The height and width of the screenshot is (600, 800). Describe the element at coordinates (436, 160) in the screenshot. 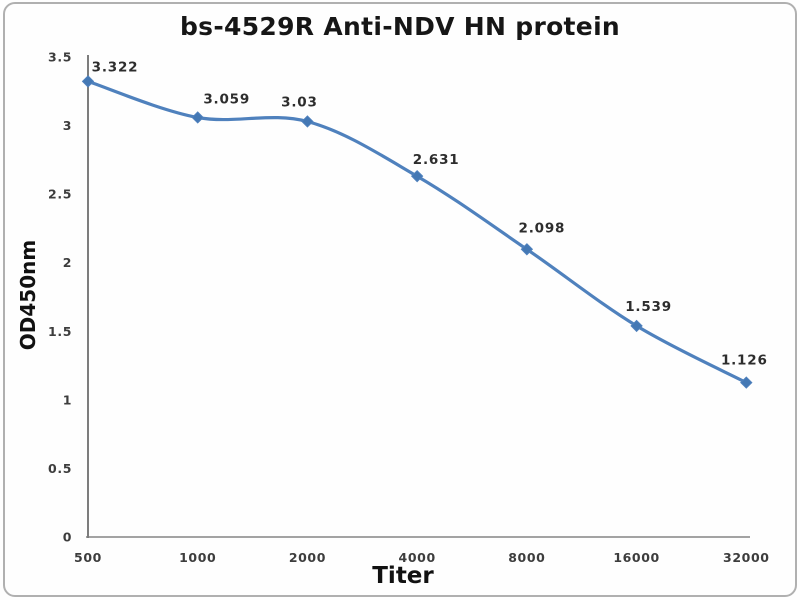

I see `data-point-label: 2.631` at that location.